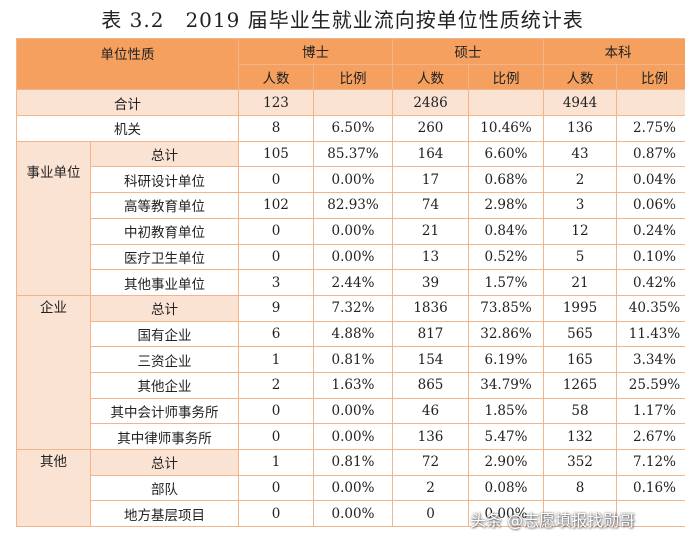 The height and width of the screenshot is (541, 685). I want to click on table-cell: 39, so click(430, 282).